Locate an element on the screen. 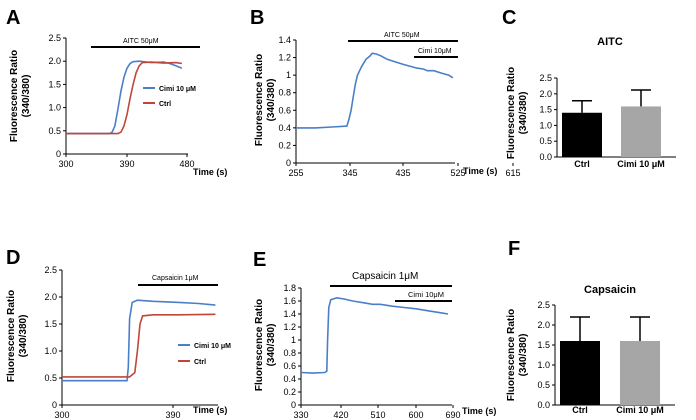  d-y-tick-label: 0.5 is located at coordinates (50, 378).